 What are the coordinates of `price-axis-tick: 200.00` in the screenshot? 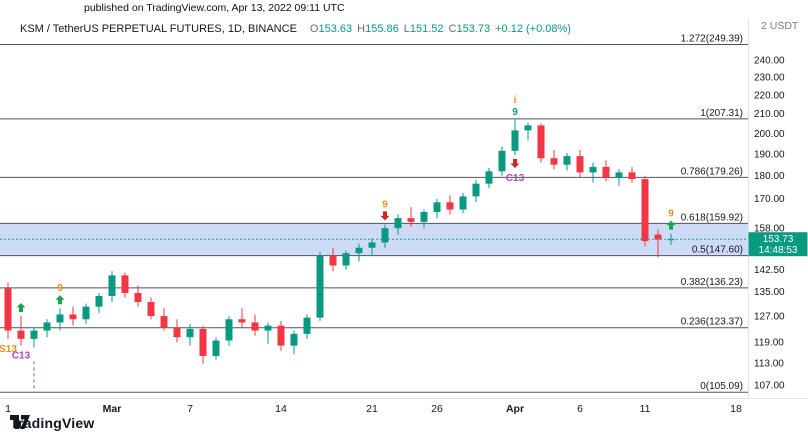 It's located at (769, 134).